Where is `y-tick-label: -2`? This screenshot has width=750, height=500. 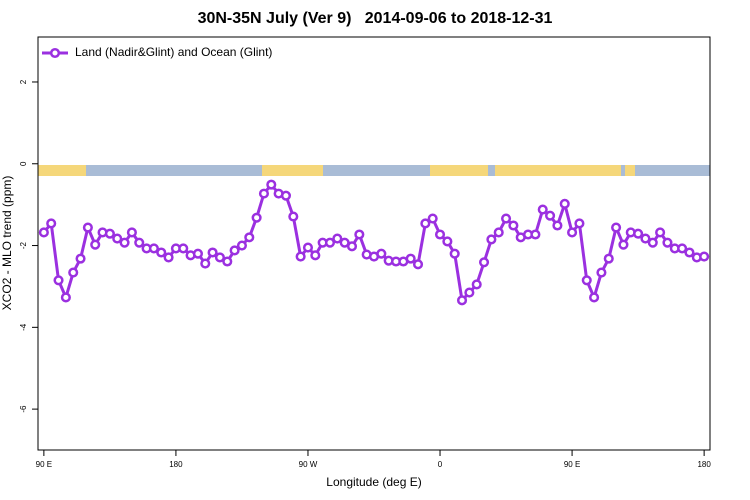 y-tick-label: -2 is located at coordinates (23, 245).